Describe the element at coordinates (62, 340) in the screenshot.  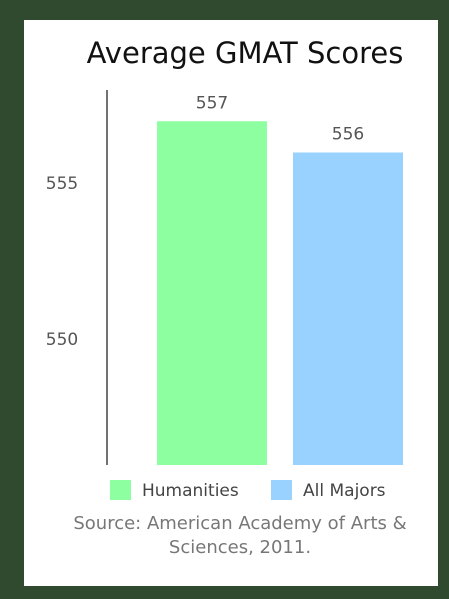
I see `y-tick-label: 550` at that location.